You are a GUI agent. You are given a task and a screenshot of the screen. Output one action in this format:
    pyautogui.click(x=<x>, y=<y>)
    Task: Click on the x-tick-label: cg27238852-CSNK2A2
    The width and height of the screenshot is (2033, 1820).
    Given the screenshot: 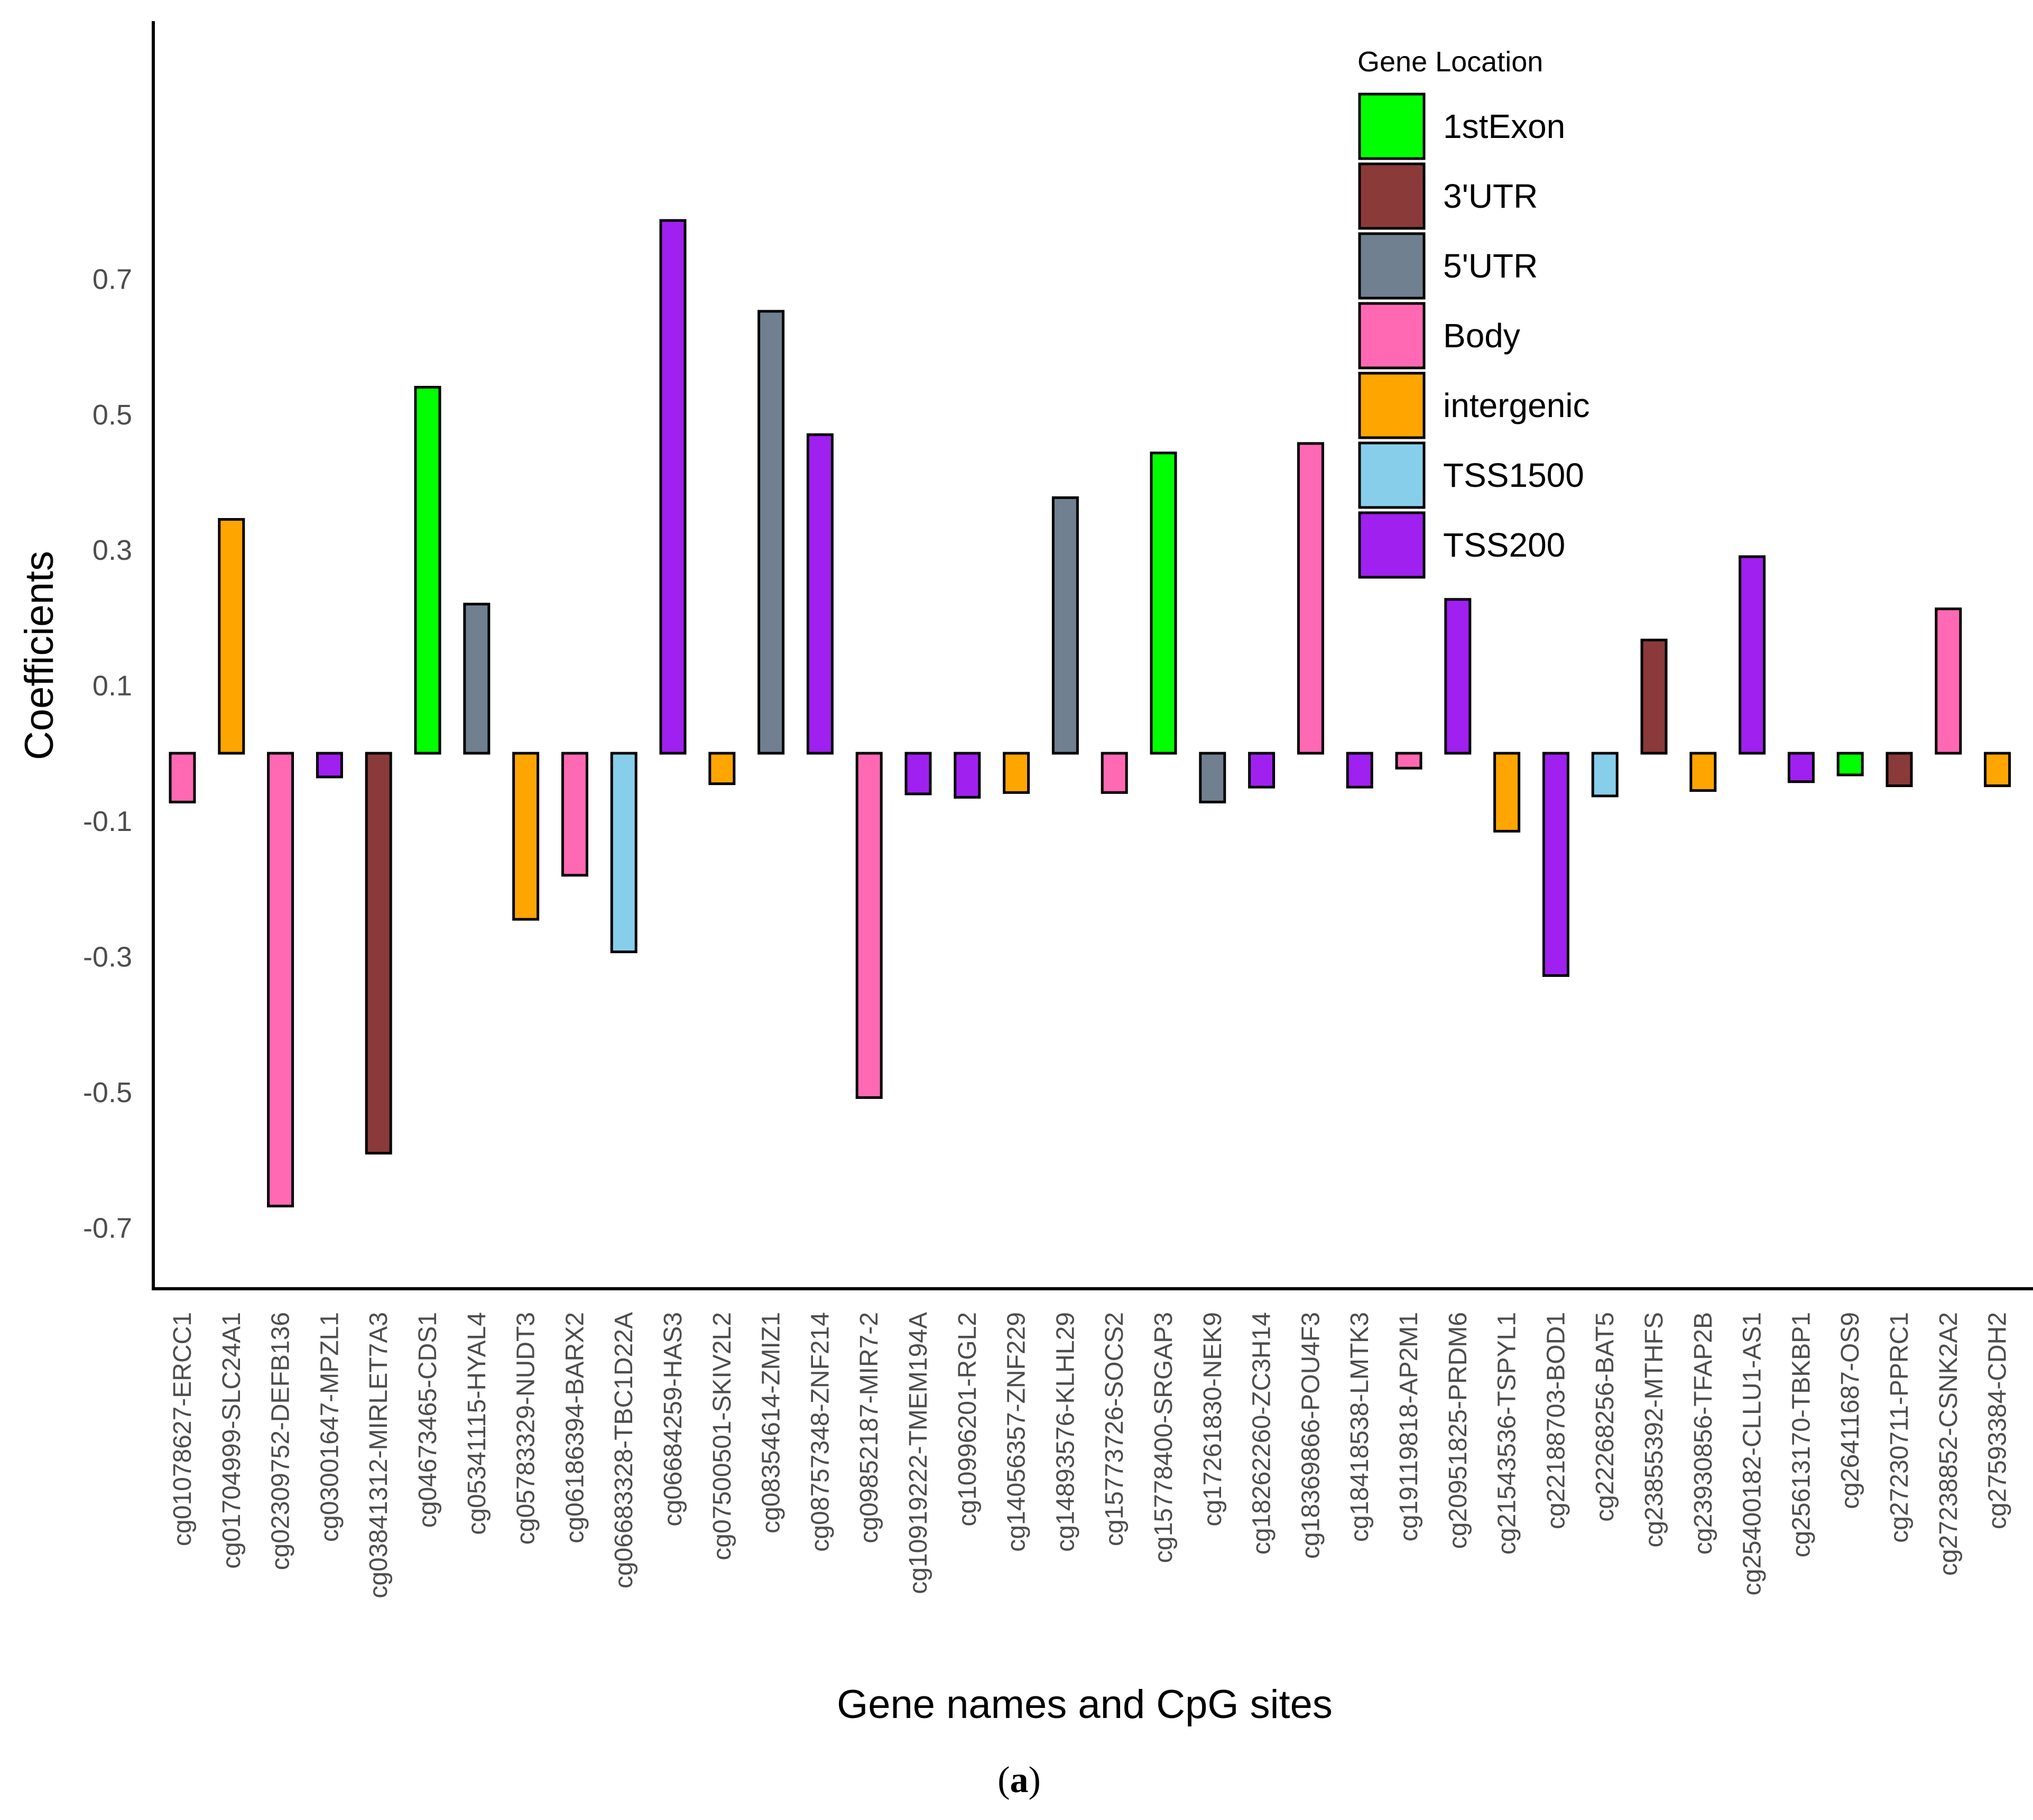 What is the action you would take?
    pyautogui.click(x=1949, y=1444)
    